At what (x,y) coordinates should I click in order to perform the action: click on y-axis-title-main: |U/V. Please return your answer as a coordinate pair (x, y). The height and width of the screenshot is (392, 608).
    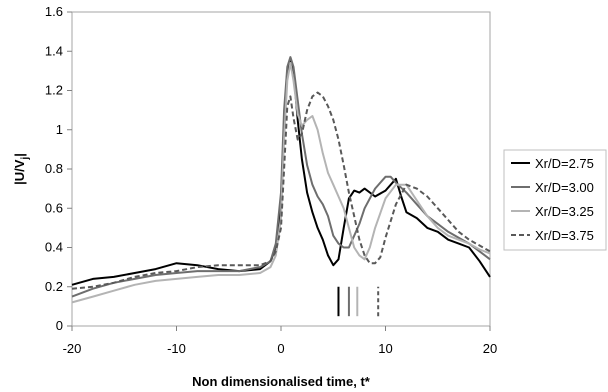
    Looking at the image, I should click on (19, 172).